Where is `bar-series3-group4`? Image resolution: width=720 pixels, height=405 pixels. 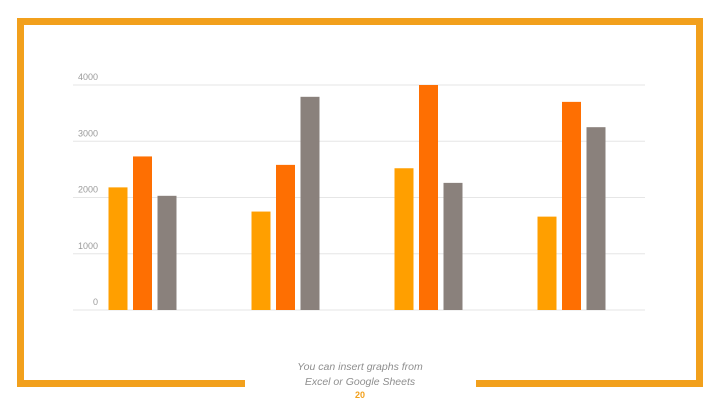 bar-series3-group4 is located at coordinates (596, 218).